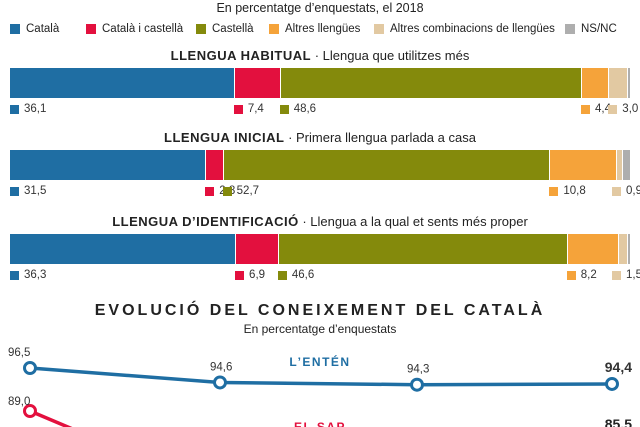  I want to click on value-text: 36,1, so click(35, 109).